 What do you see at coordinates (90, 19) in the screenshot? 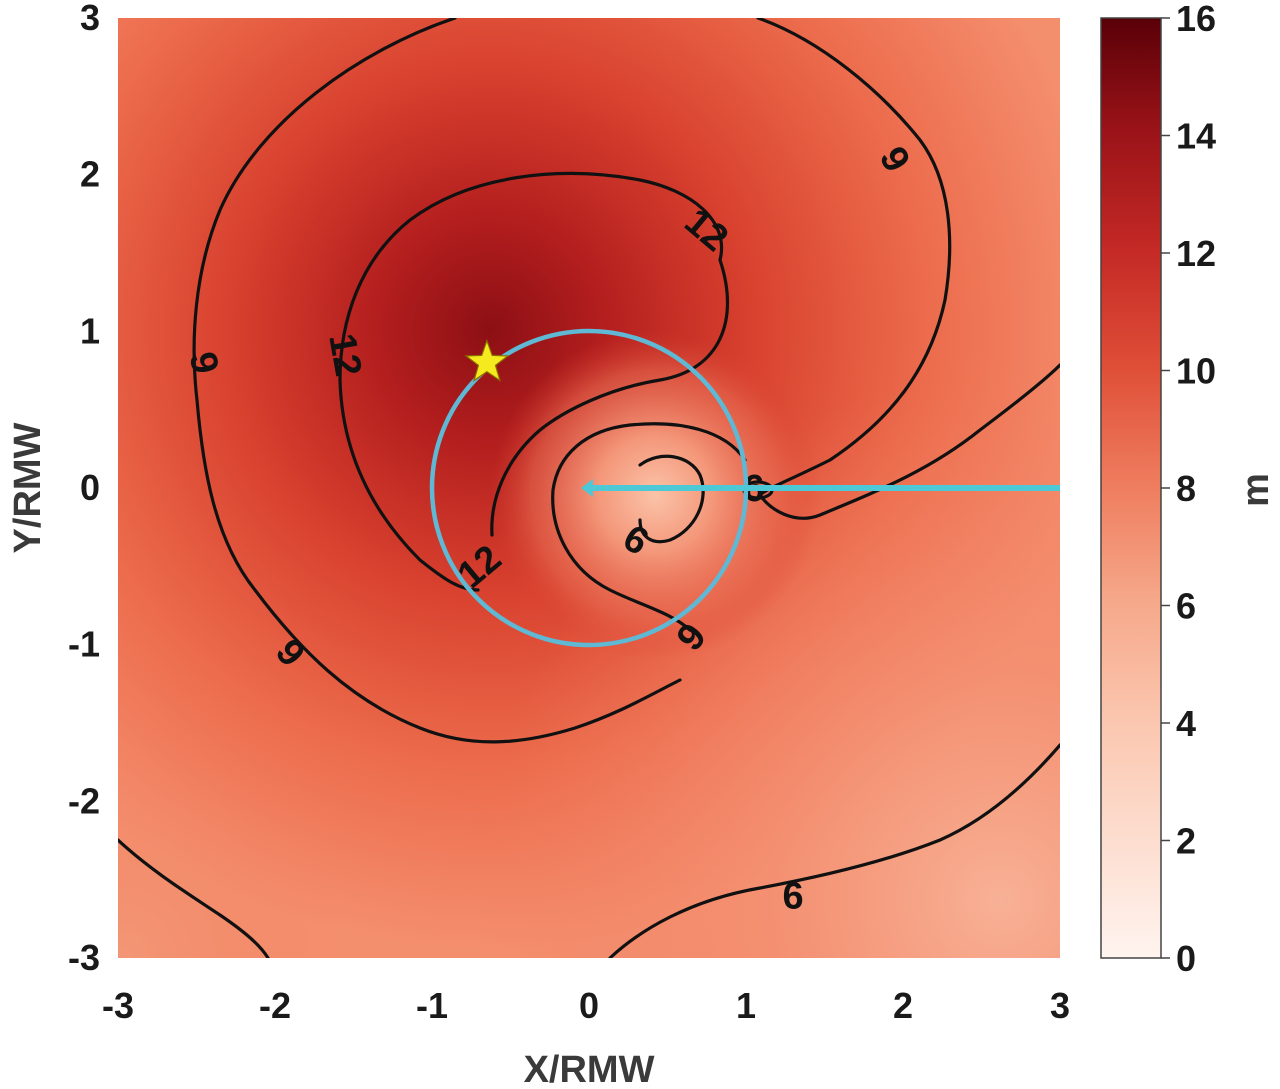
I see `y-tick-label: 3` at bounding box center [90, 19].